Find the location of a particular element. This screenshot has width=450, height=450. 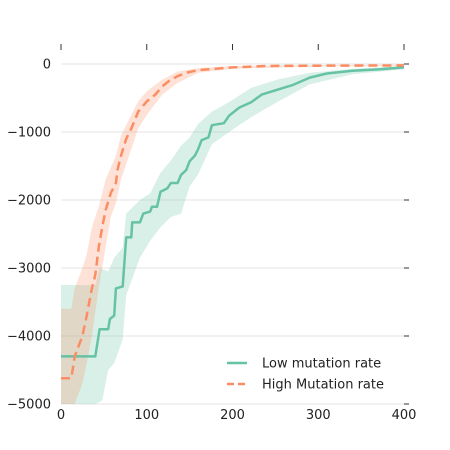

y-tick-label-0: 0 is located at coordinates (47, 65).